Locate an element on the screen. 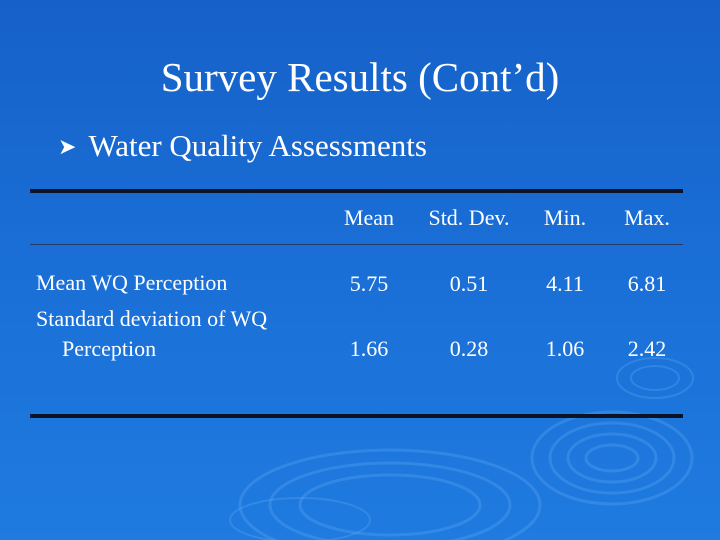  slide-title: Survey Results (Cont’d) is located at coordinates (360, 77).